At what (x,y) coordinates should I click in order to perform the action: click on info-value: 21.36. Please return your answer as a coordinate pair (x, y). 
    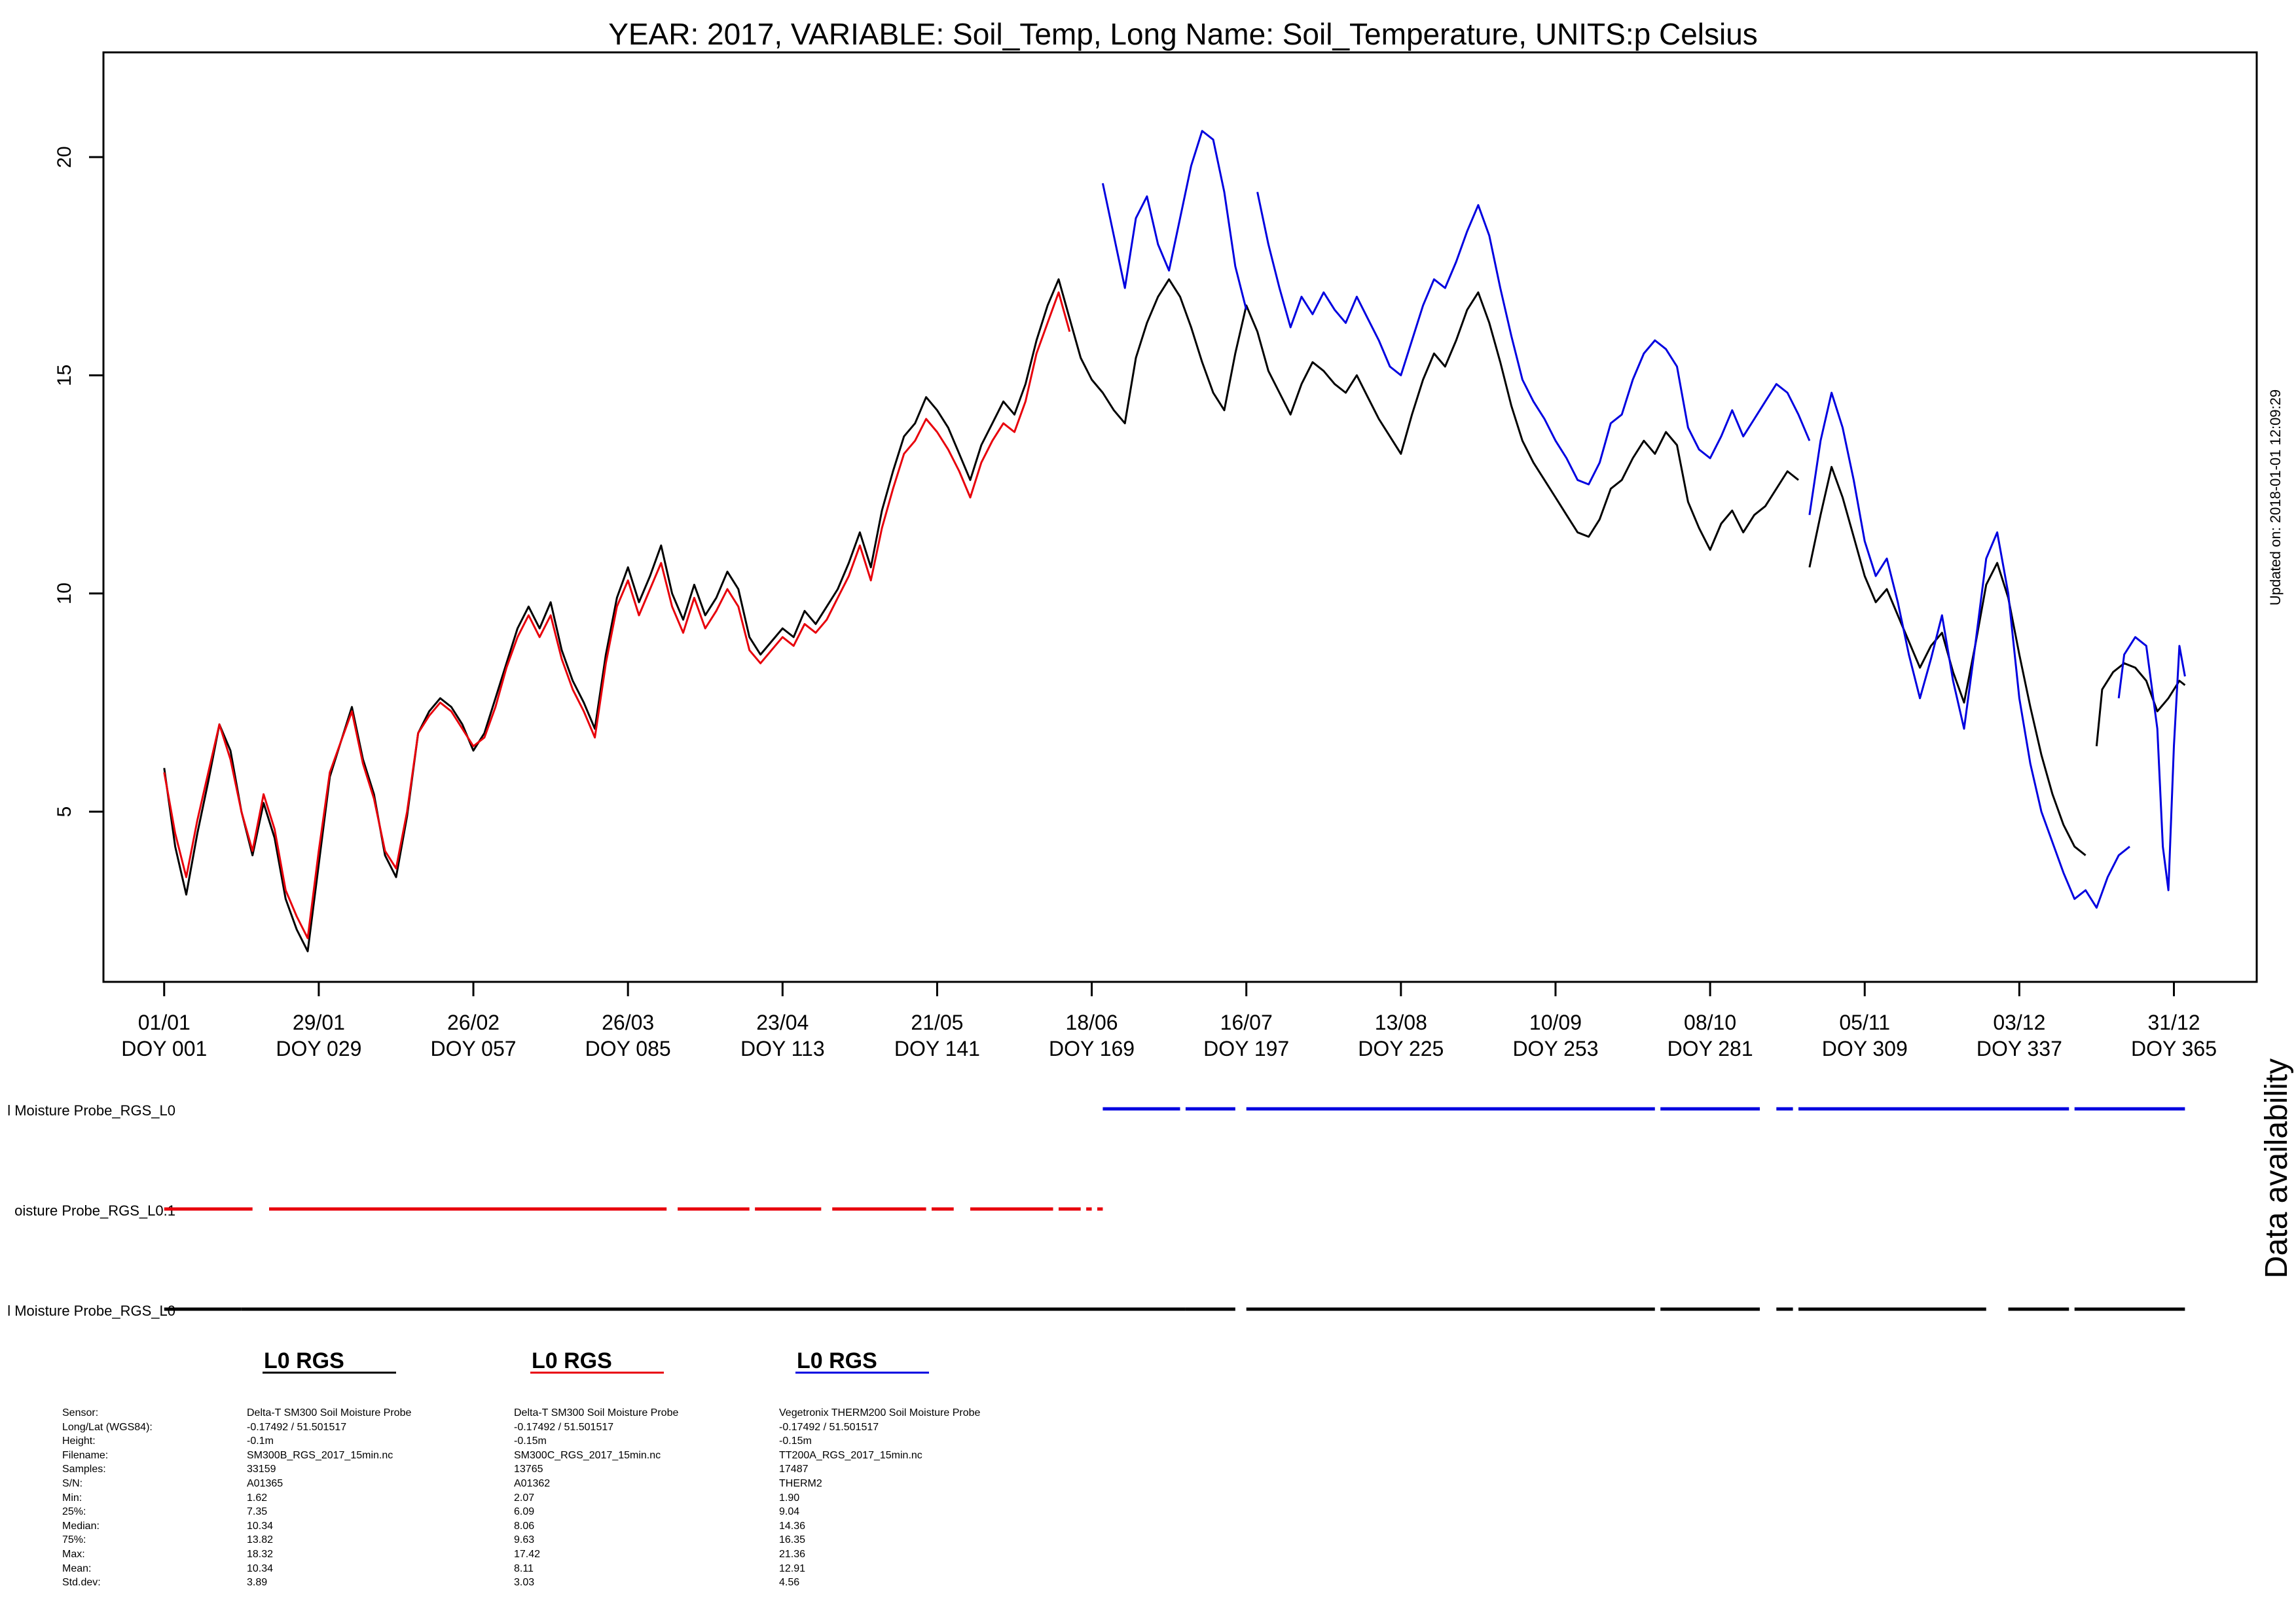
    Looking at the image, I should click on (792, 1554).